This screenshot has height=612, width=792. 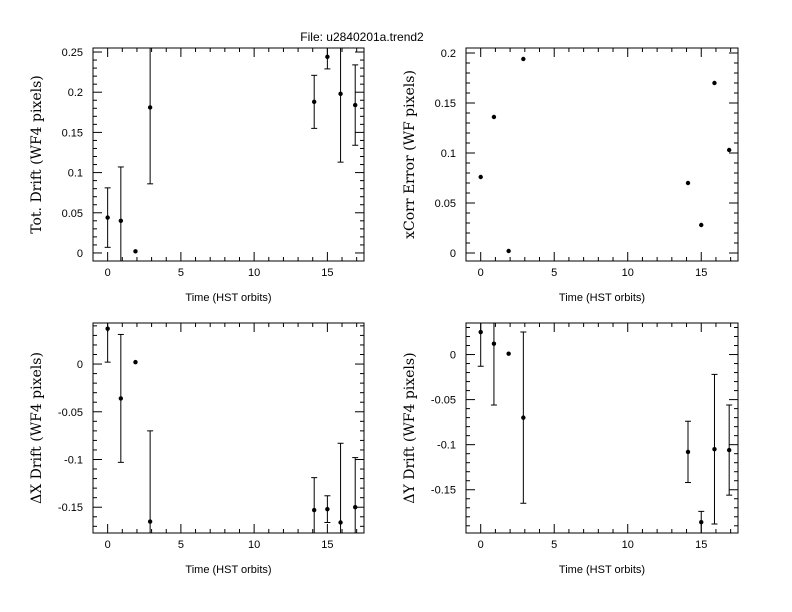 I want to click on y-tick-label: 0.25, so click(x=72, y=53).